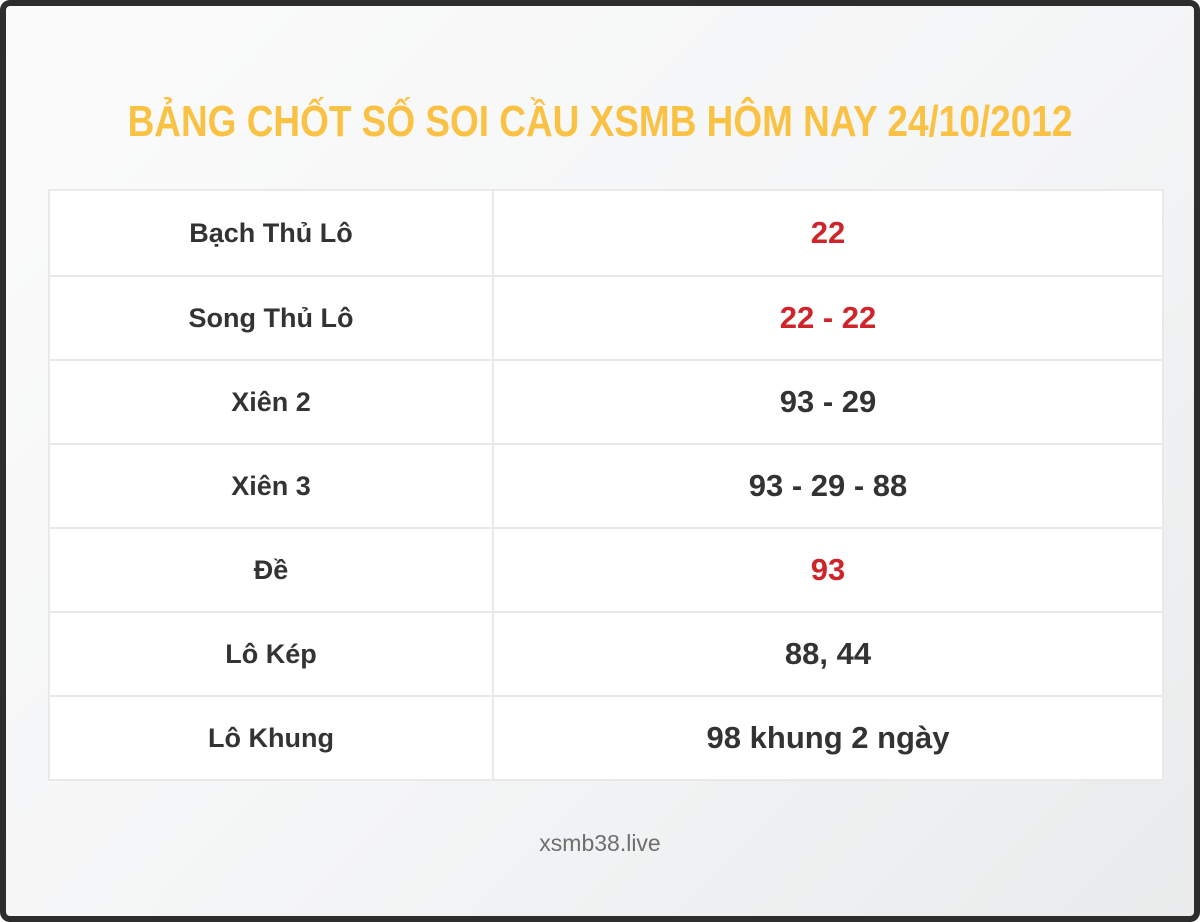 The height and width of the screenshot is (922, 1200). Describe the element at coordinates (272, 233) in the screenshot. I see `row-label: Bạch Thủ Lô` at that location.